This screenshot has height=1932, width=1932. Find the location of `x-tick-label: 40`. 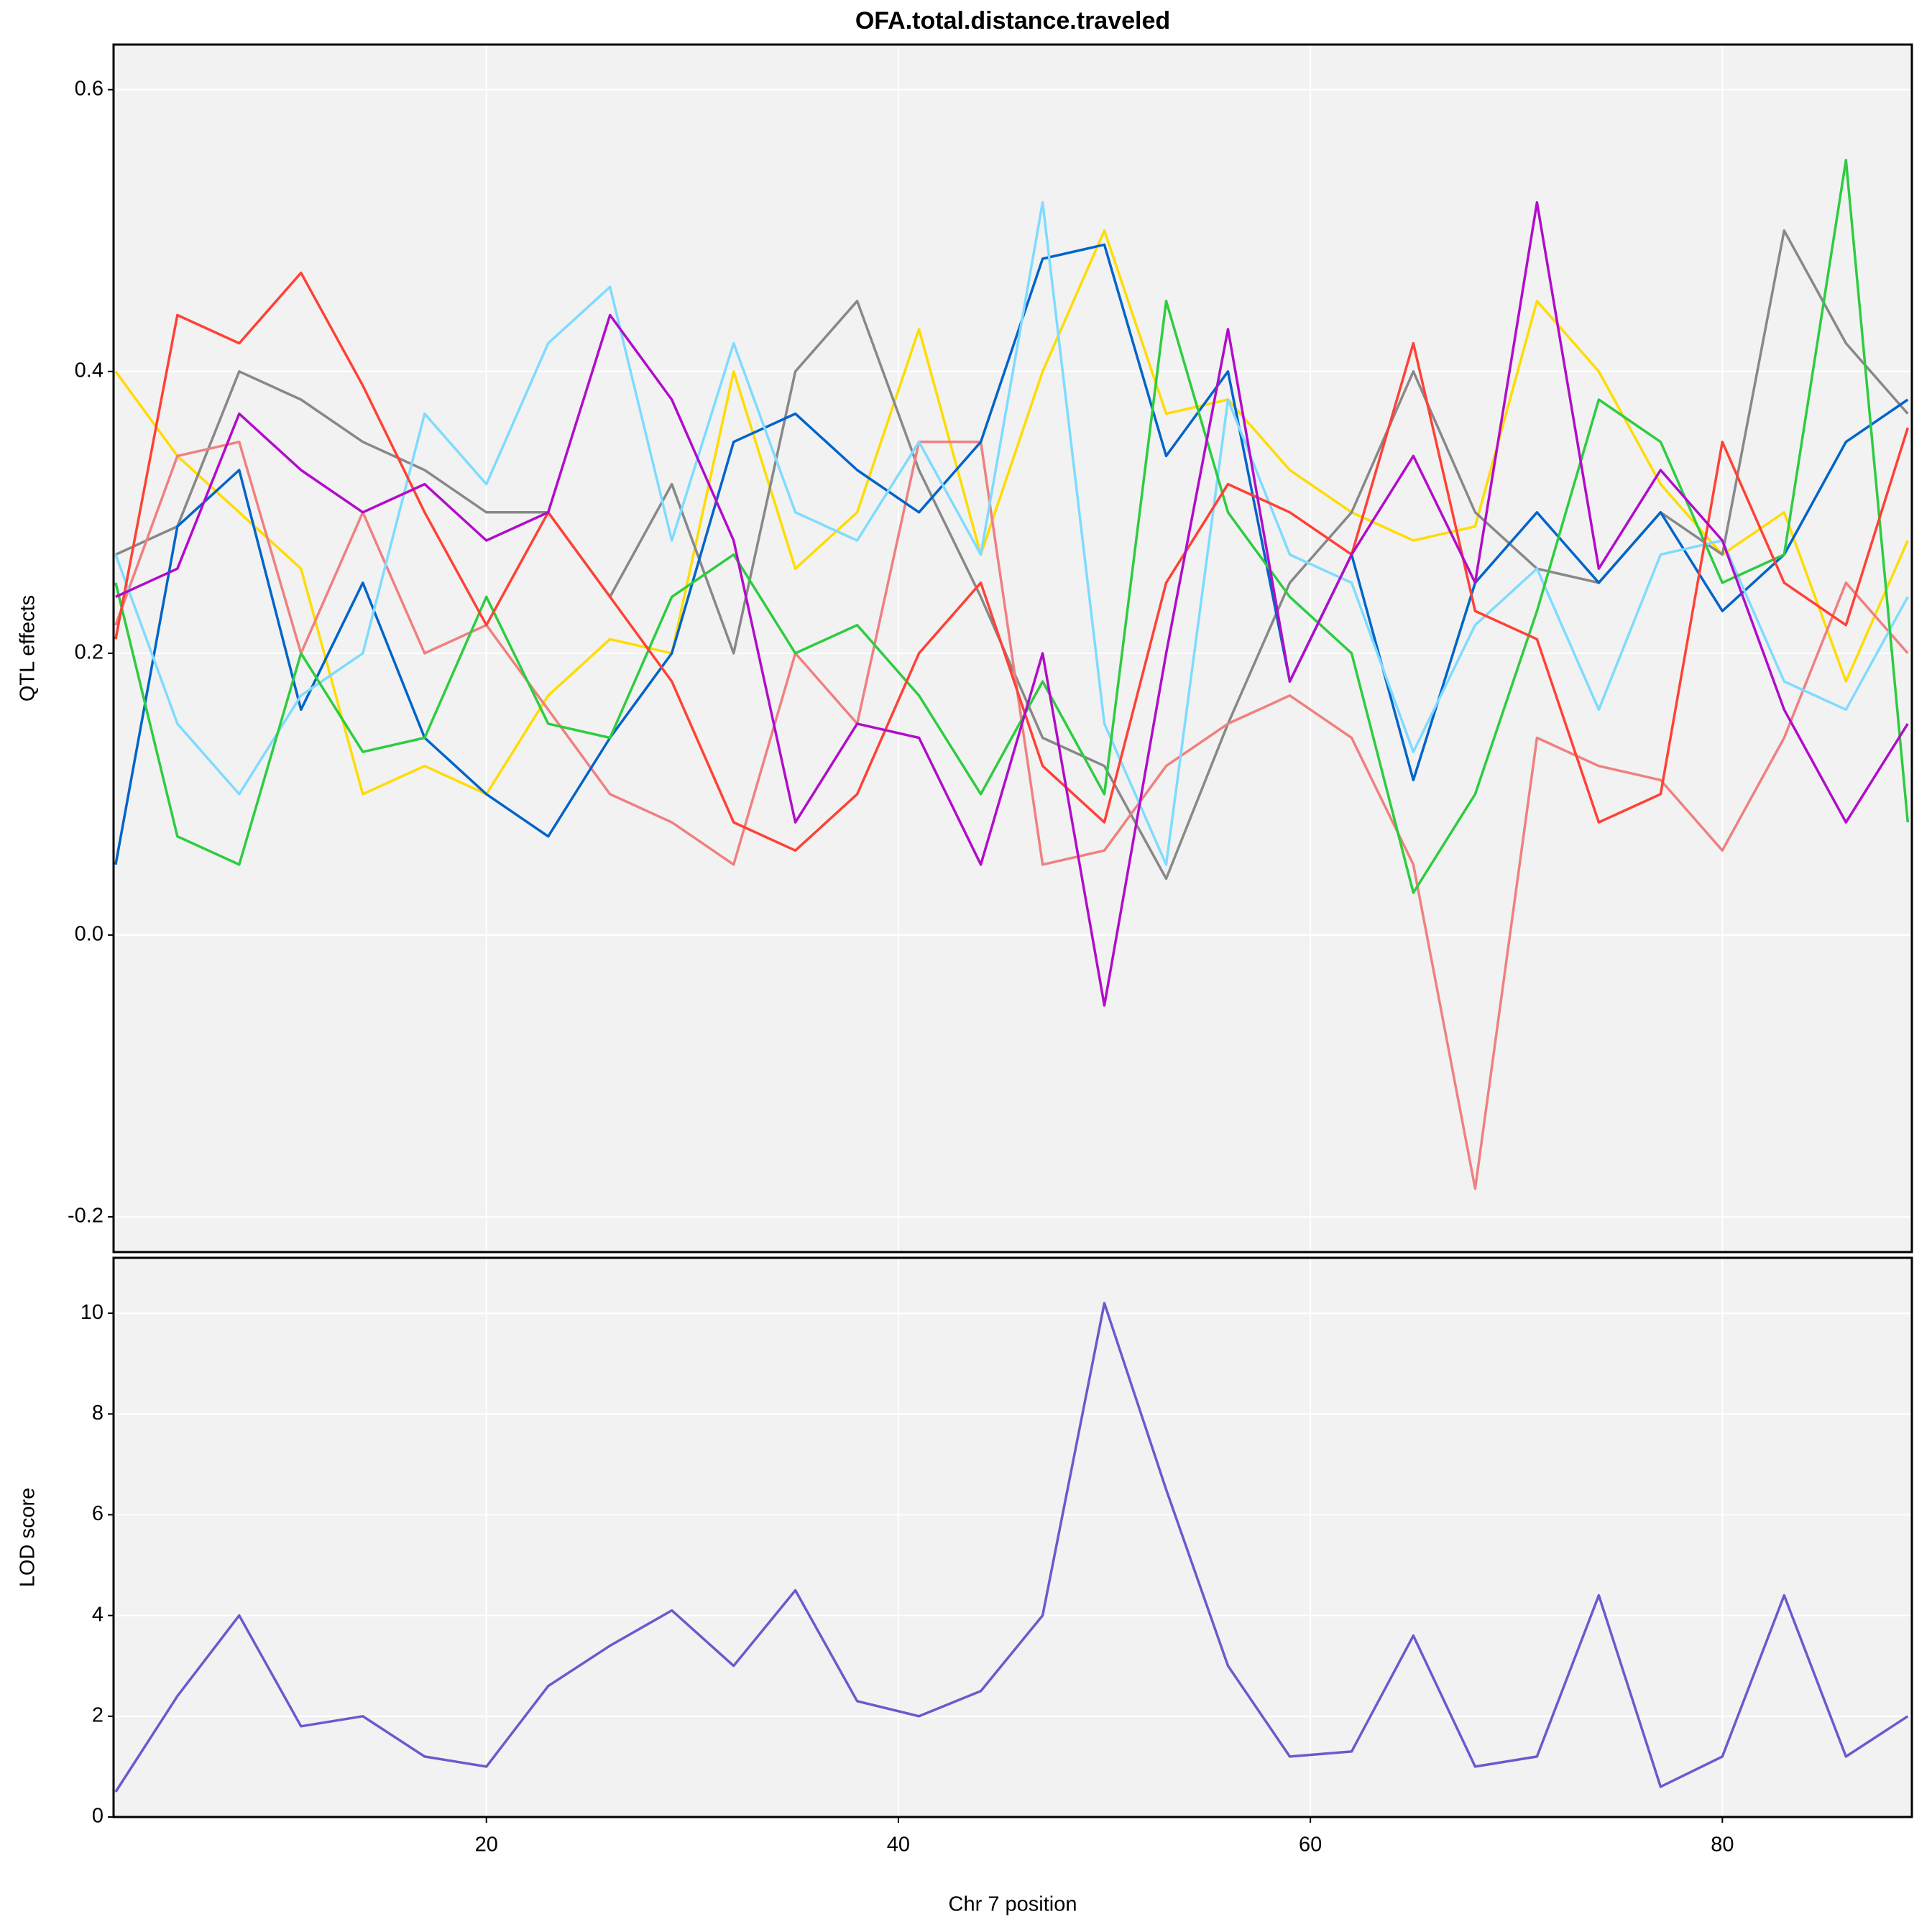

x-tick-label: 40 is located at coordinates (898, 1845).